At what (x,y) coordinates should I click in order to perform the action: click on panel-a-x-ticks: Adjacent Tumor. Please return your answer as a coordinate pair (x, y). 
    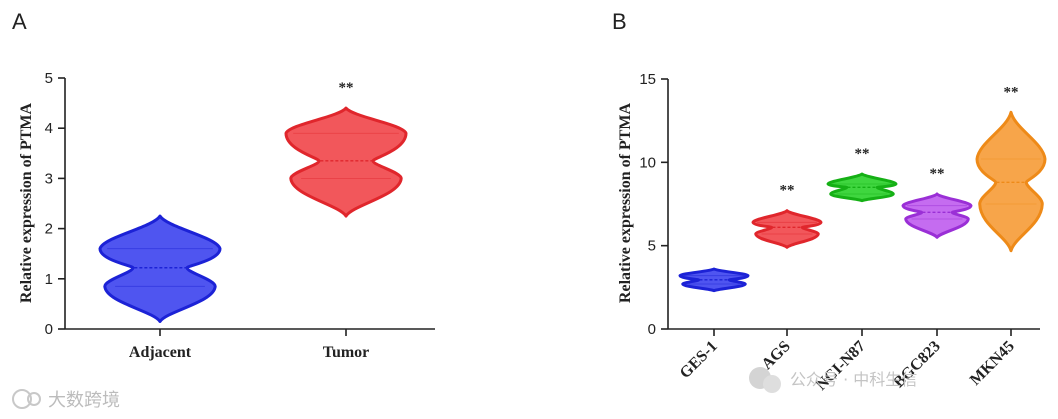
    Looking at the image, I should click on (249, 345).